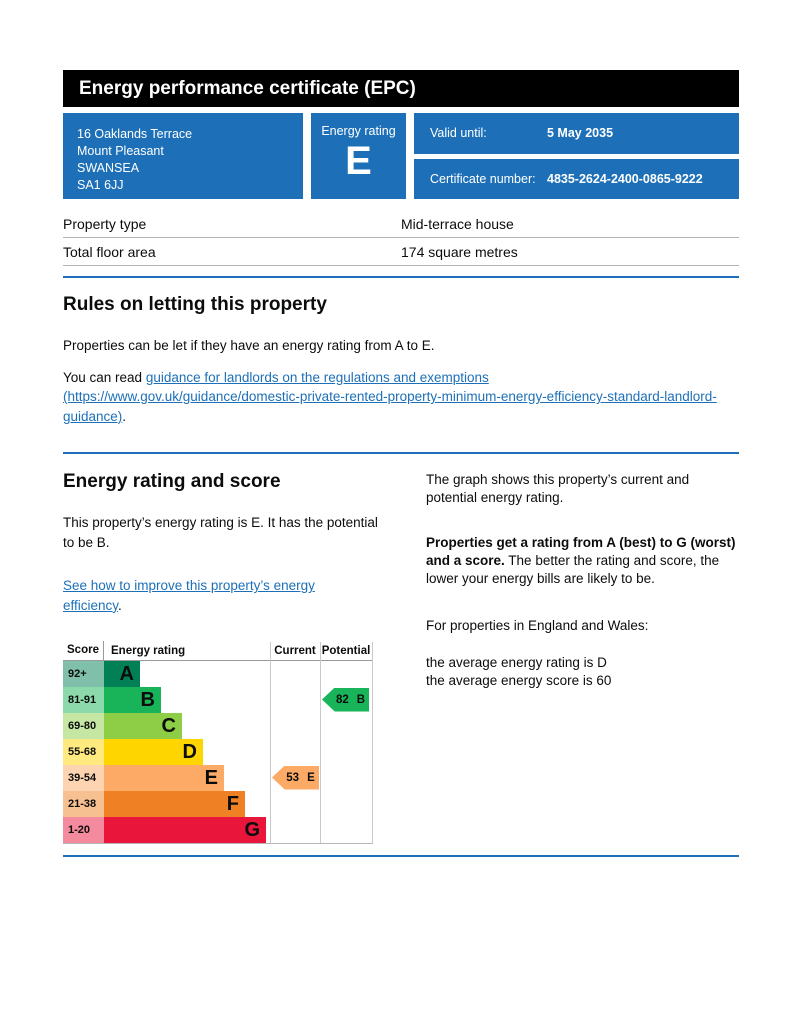  What do you see at coordinates (320, 742) in the screenshot?
I see `chart-potential-column-line` at bounding box center [320, 742].